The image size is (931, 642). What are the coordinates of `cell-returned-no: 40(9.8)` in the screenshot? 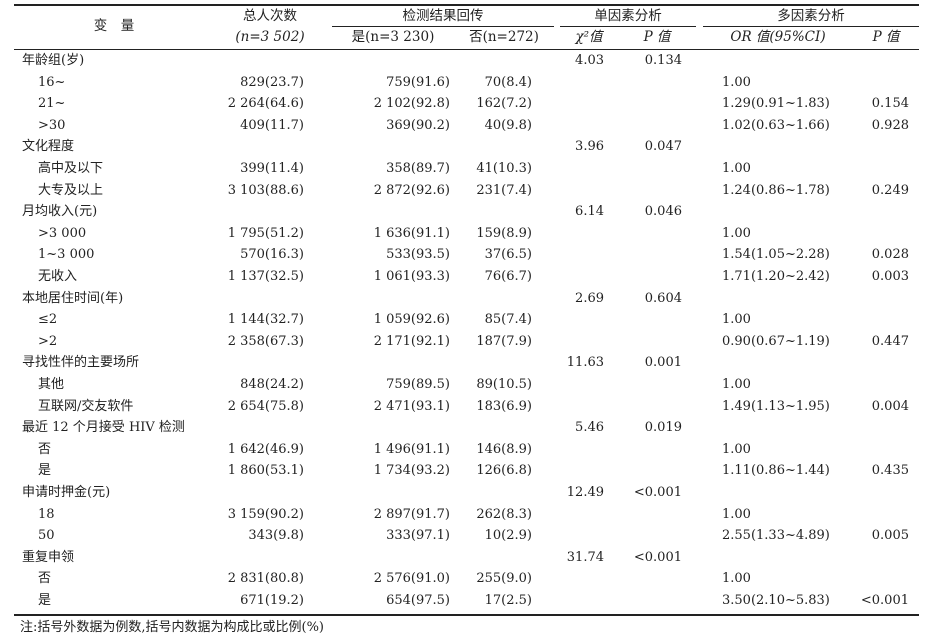 It's located at (508, 125).